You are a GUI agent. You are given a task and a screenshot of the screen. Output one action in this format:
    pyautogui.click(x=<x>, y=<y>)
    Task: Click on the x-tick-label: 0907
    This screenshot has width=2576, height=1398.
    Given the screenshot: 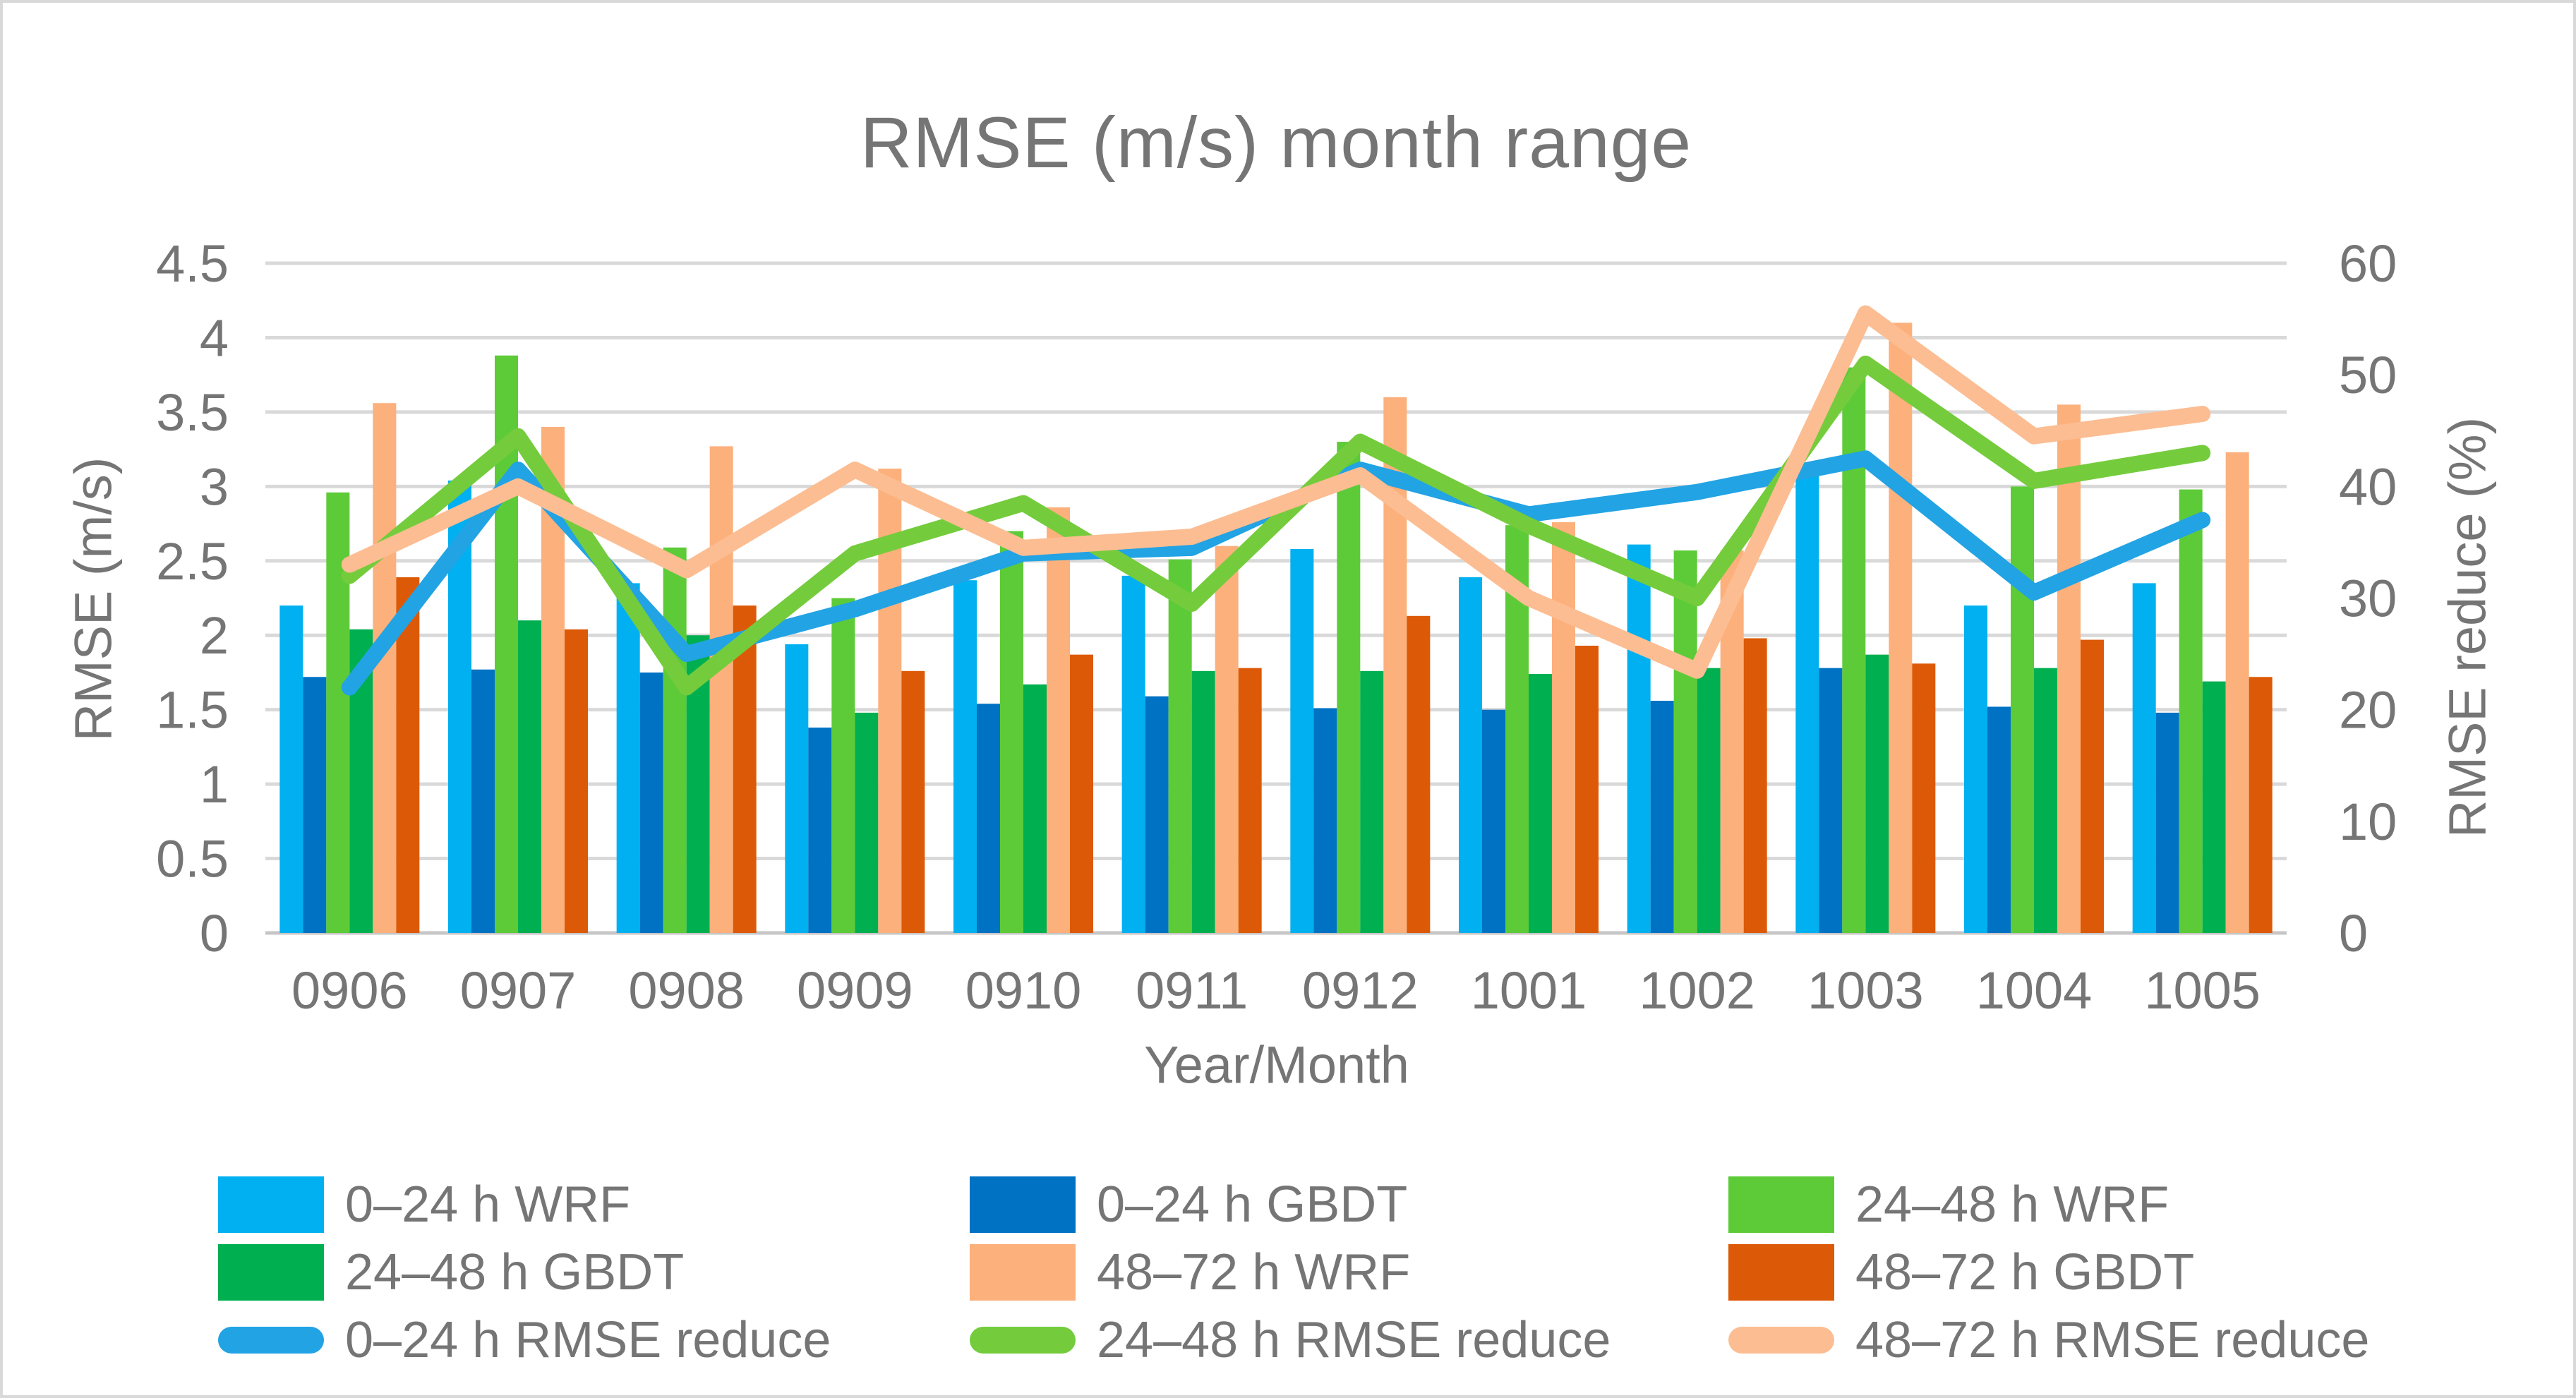 What is the action you would take?
    pyautogui.click(x=518, y=990)
    